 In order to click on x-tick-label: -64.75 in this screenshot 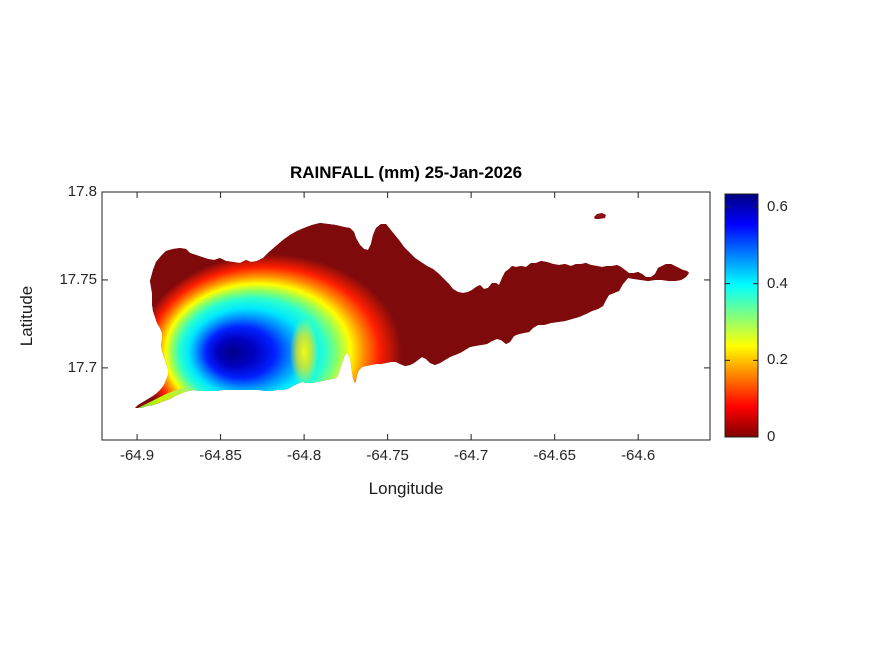, I will do `click(387, 455)`.